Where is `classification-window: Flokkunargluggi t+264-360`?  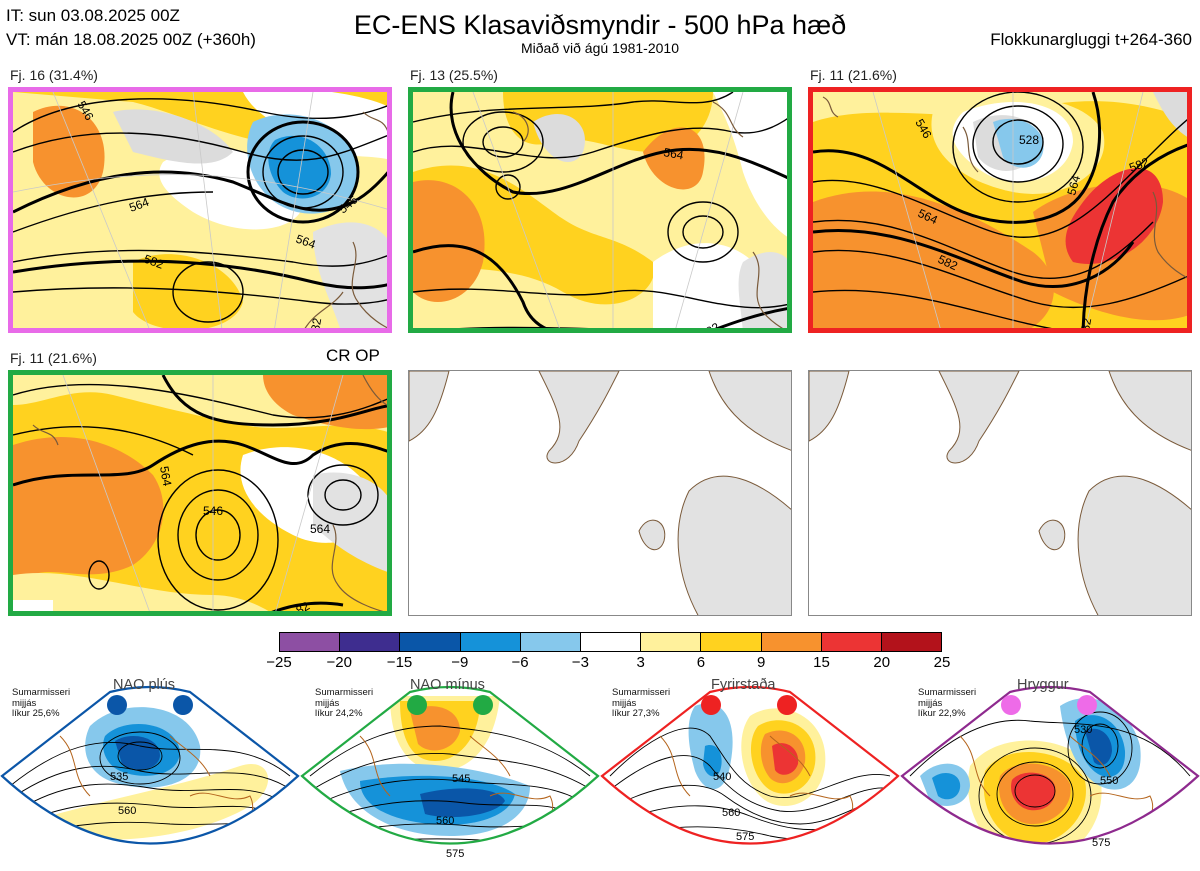
classification-window: Flokkunargluggi t+264-360 is located at coordinates (1091, 39).